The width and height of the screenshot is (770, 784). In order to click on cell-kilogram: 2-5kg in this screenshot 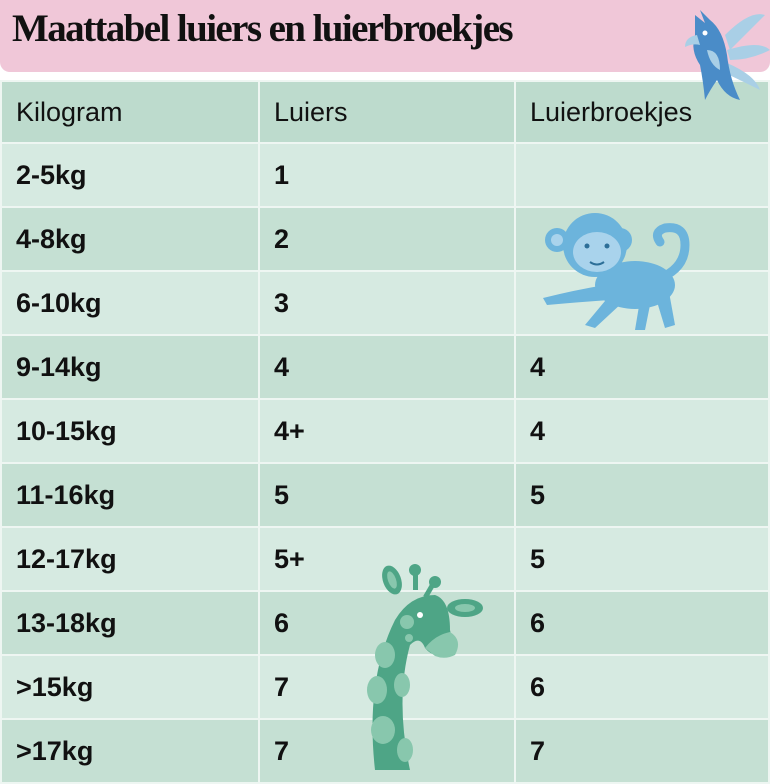, I will do `click(130, 175)`.